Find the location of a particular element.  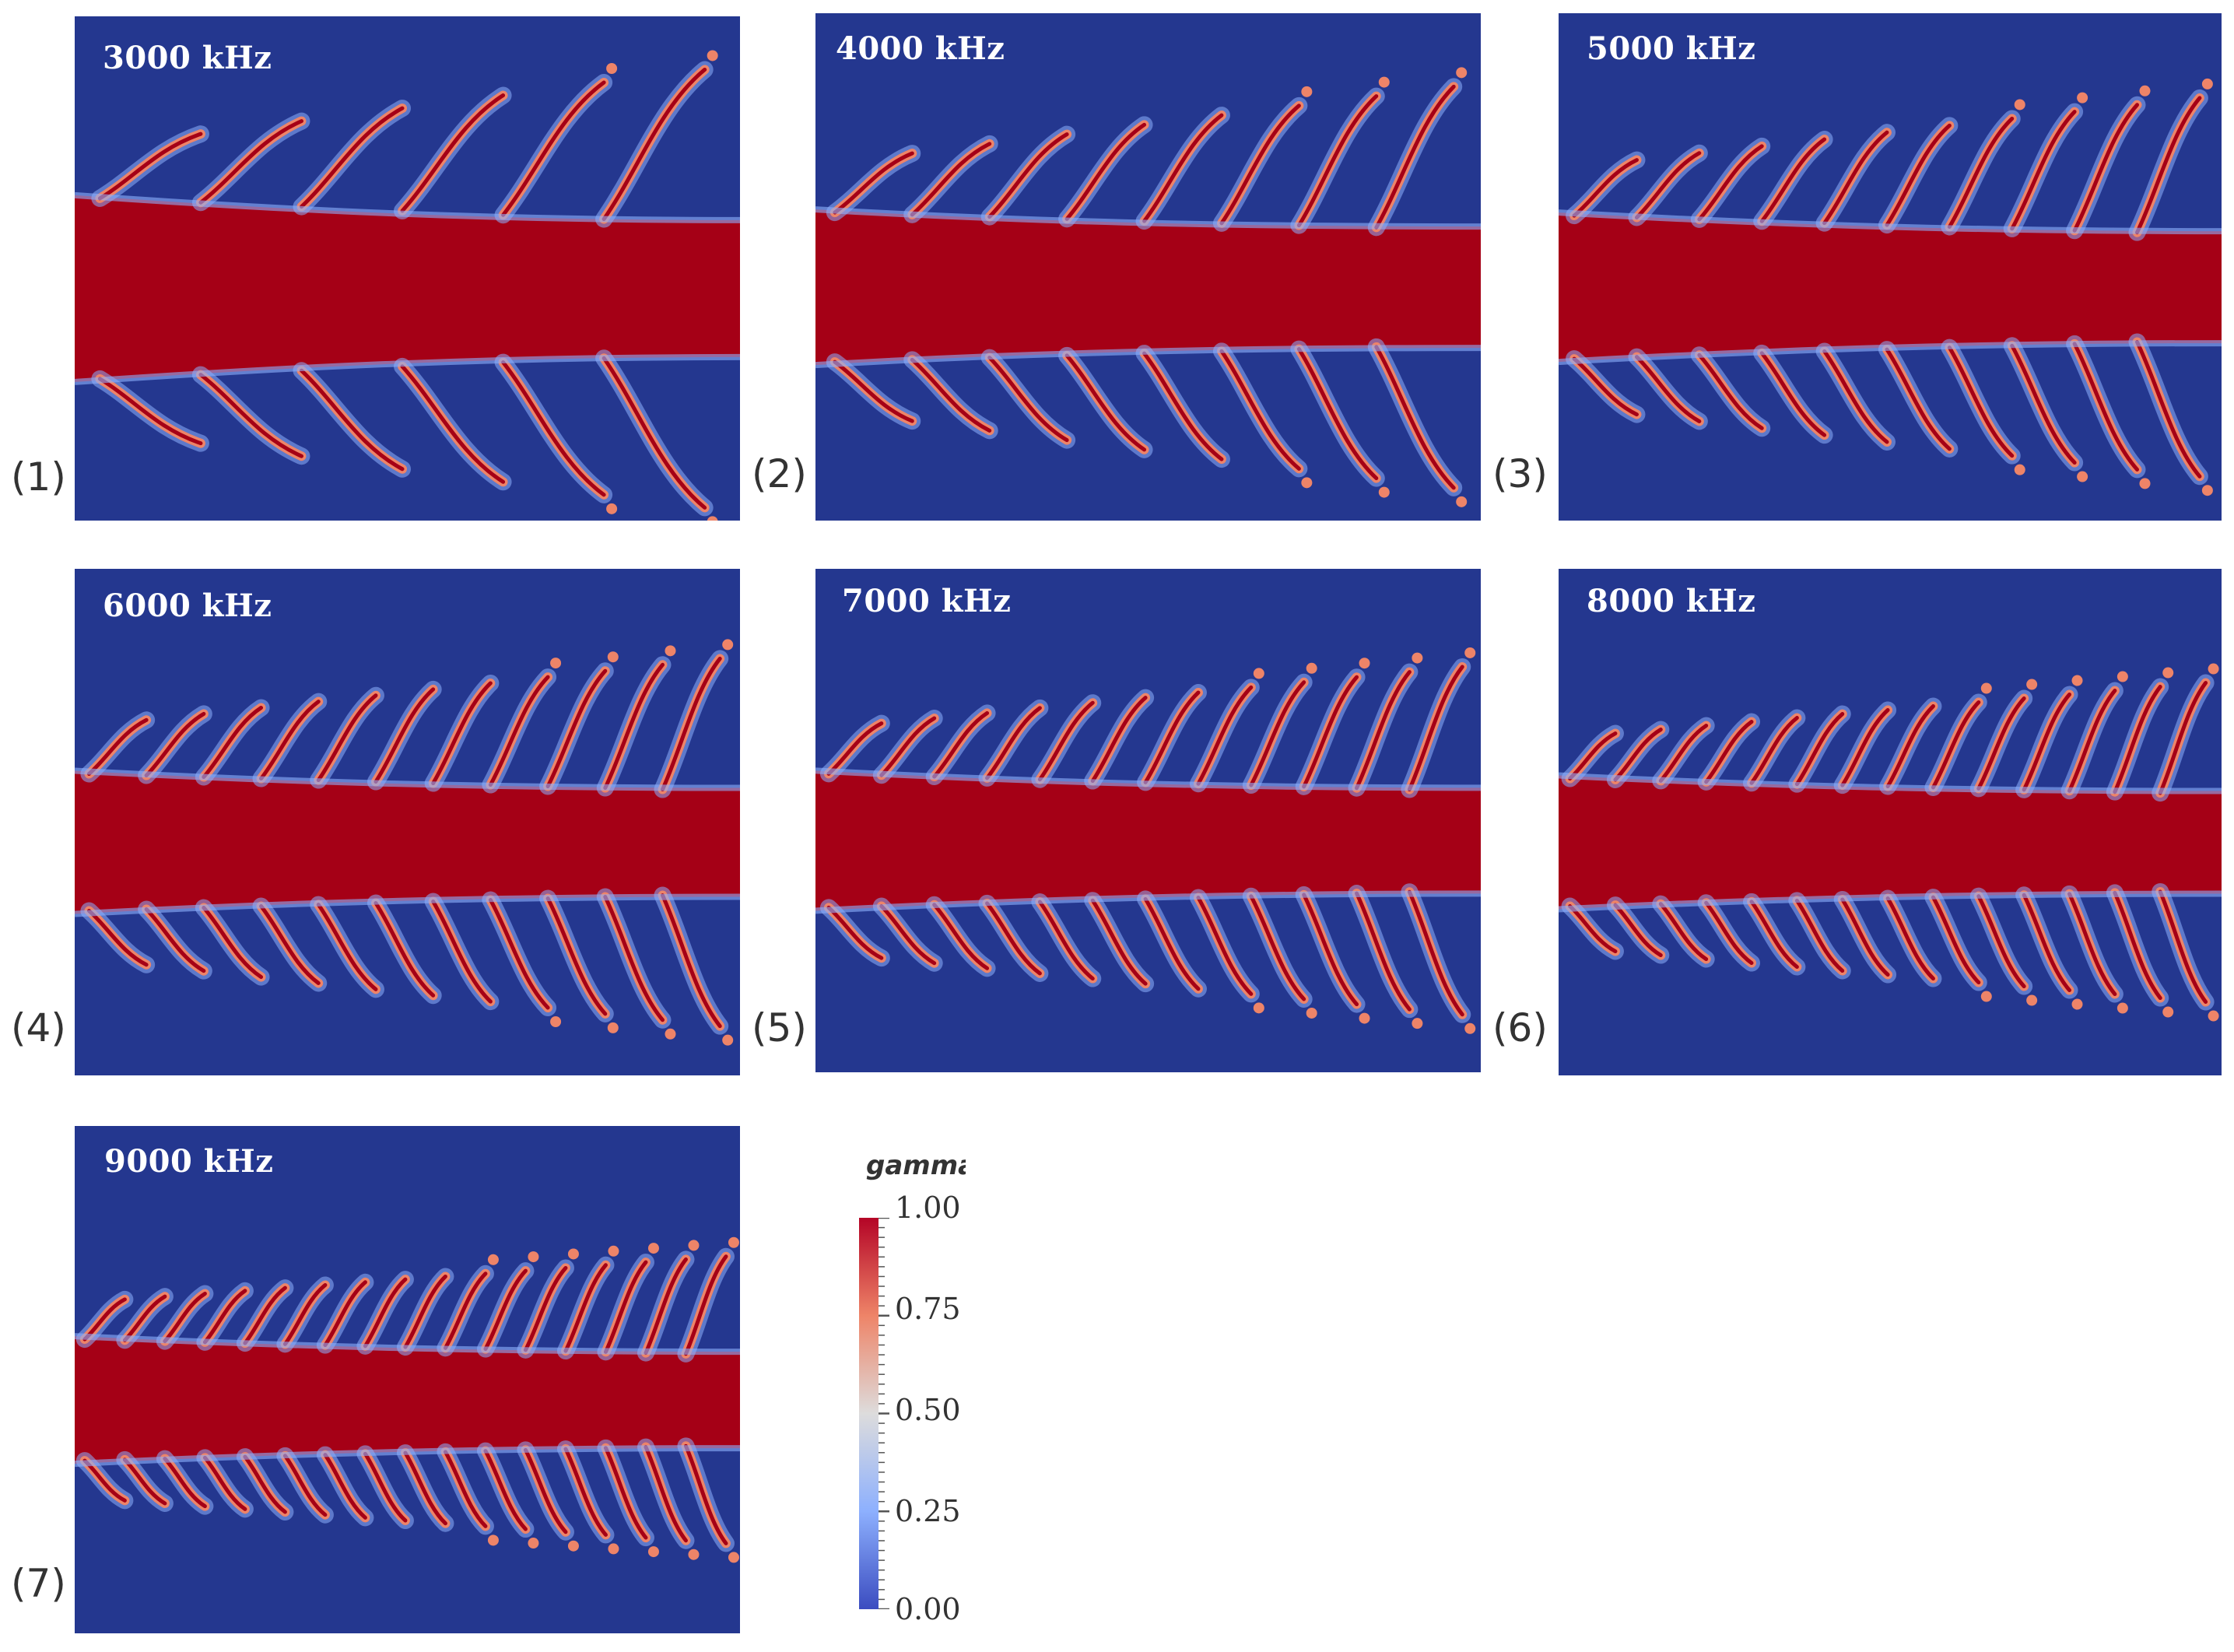

frequency-label-1: 3000 kHz is located at coordinates (187, 58).